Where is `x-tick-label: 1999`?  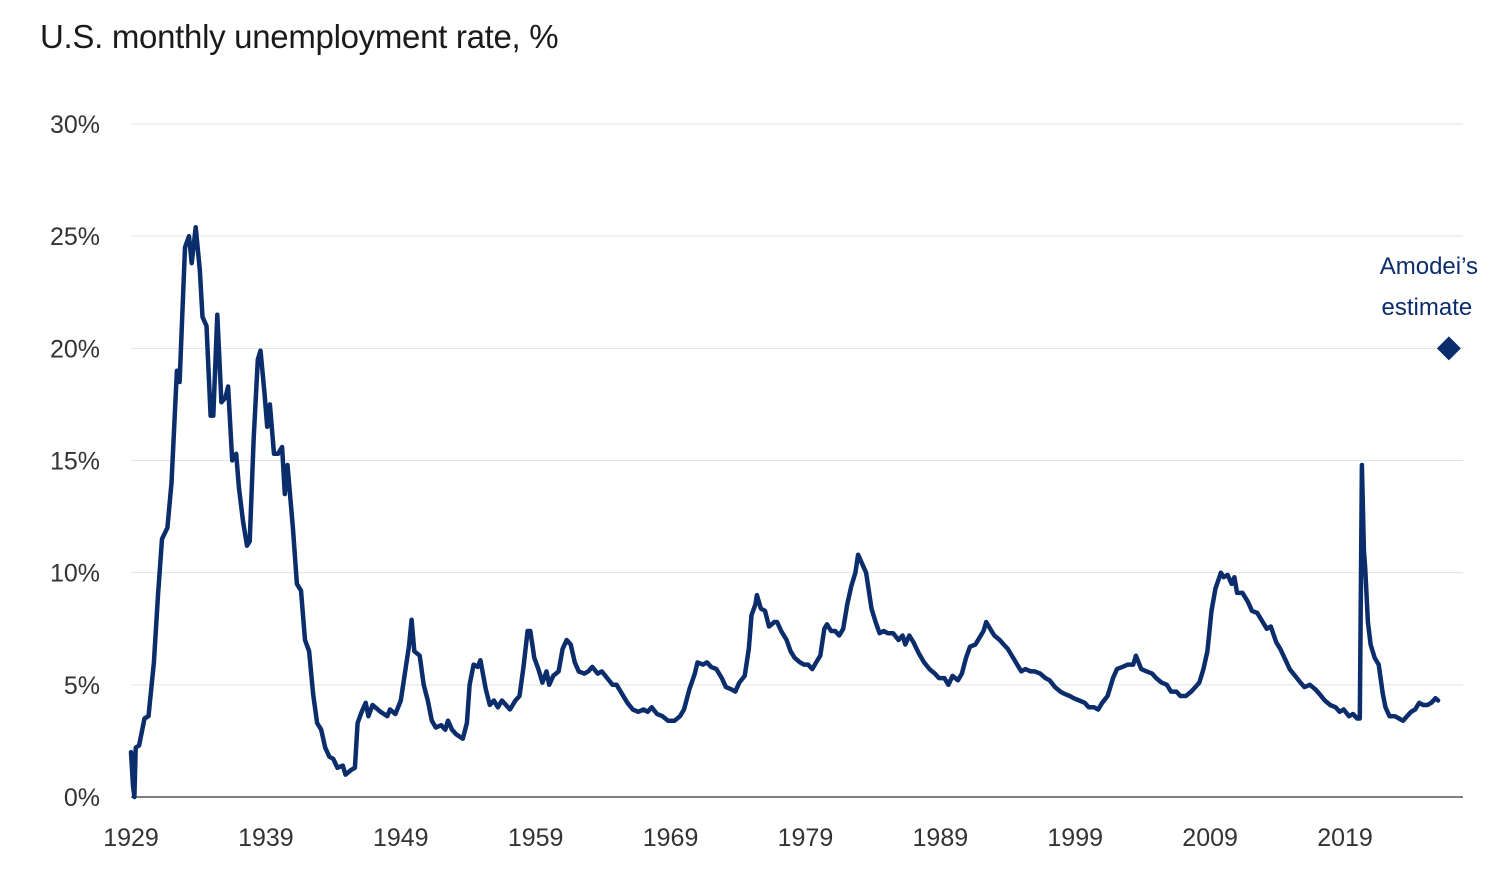 x-tick-label: 1999 is located at coordinates (1075, 838).